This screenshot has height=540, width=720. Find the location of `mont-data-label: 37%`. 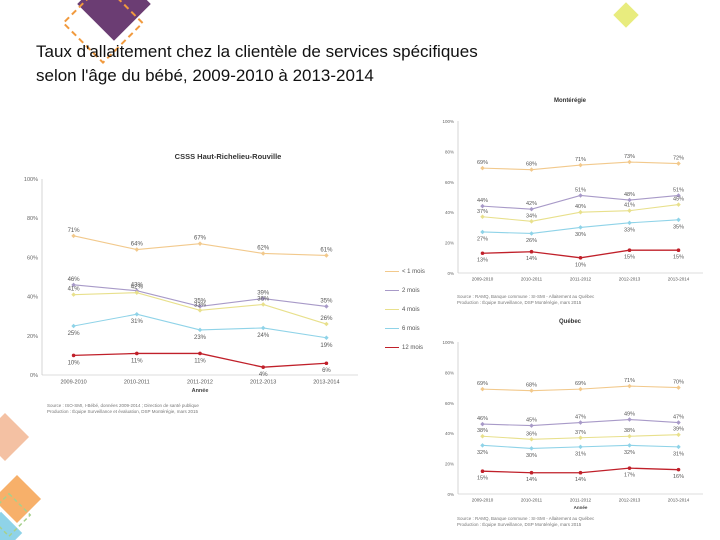

mont-data-label: 37% is located at coordinates (482, 212).